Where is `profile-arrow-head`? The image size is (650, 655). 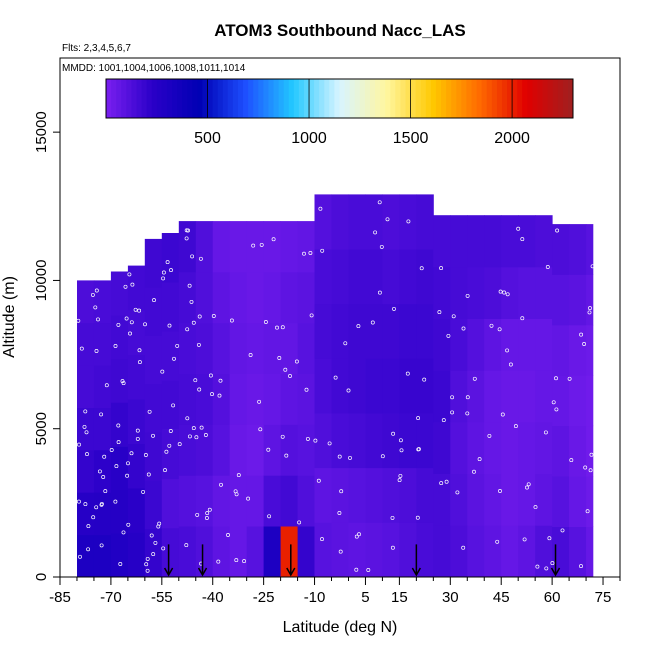
profile-arrow-head is located at coordinates (416, 572).